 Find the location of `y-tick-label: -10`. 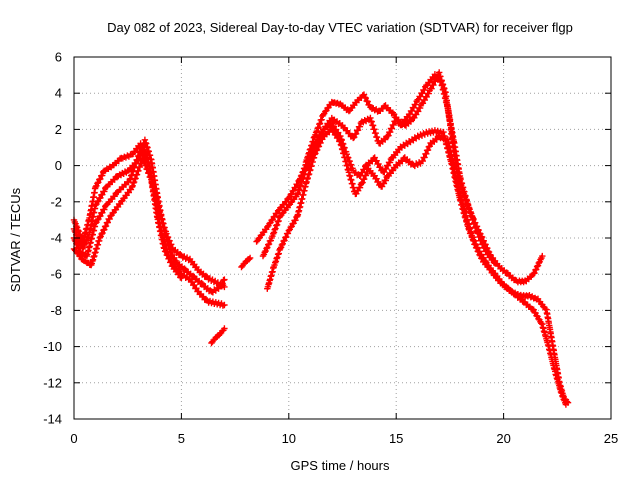

y-tick-label: -10 is located at coordinates (52, 346).